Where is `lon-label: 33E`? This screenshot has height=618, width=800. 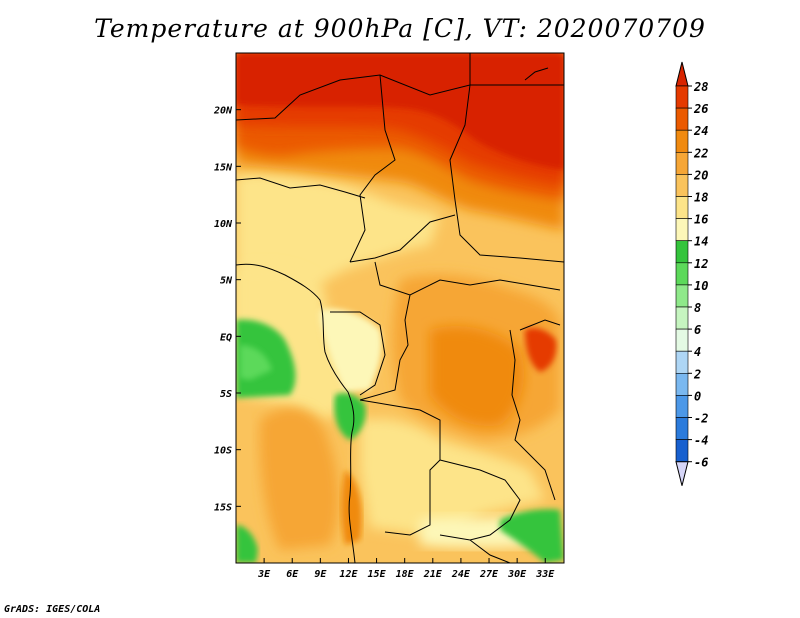 lon-label: 33E is located at coordinates (545, 574).